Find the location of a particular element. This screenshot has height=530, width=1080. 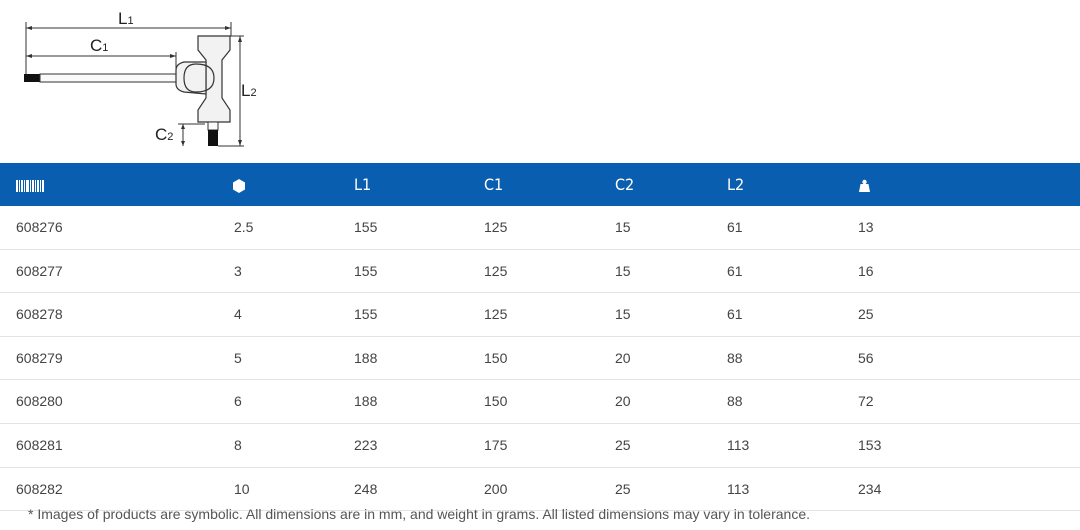

table-header: L1 C1 C2 L2 is located at coordinates (540, 184).